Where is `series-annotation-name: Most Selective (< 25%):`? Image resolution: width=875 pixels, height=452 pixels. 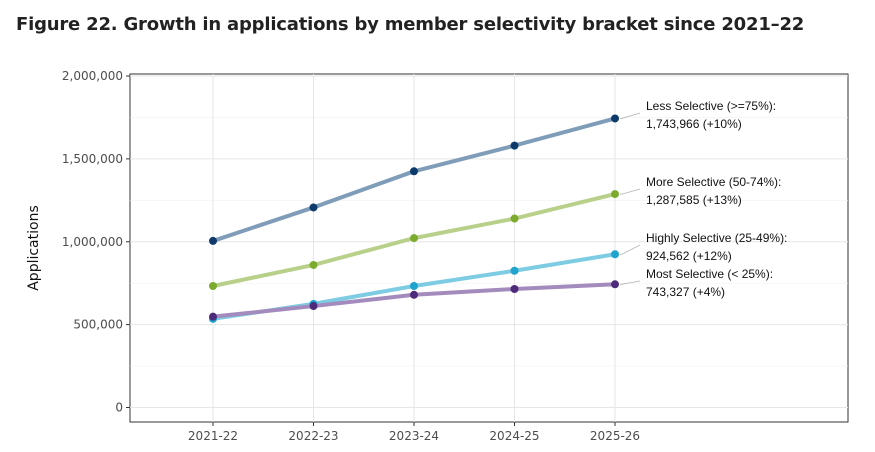 series-annotation-name: Most Selective (< 25%): is located at coordinates (709, 274).